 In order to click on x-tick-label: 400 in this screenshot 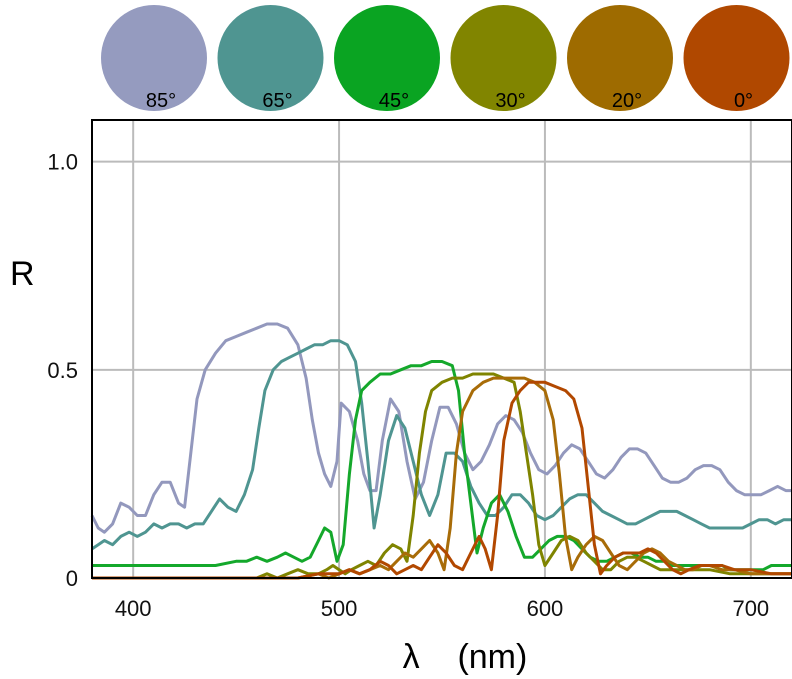, I will do `click(133, 608)`.